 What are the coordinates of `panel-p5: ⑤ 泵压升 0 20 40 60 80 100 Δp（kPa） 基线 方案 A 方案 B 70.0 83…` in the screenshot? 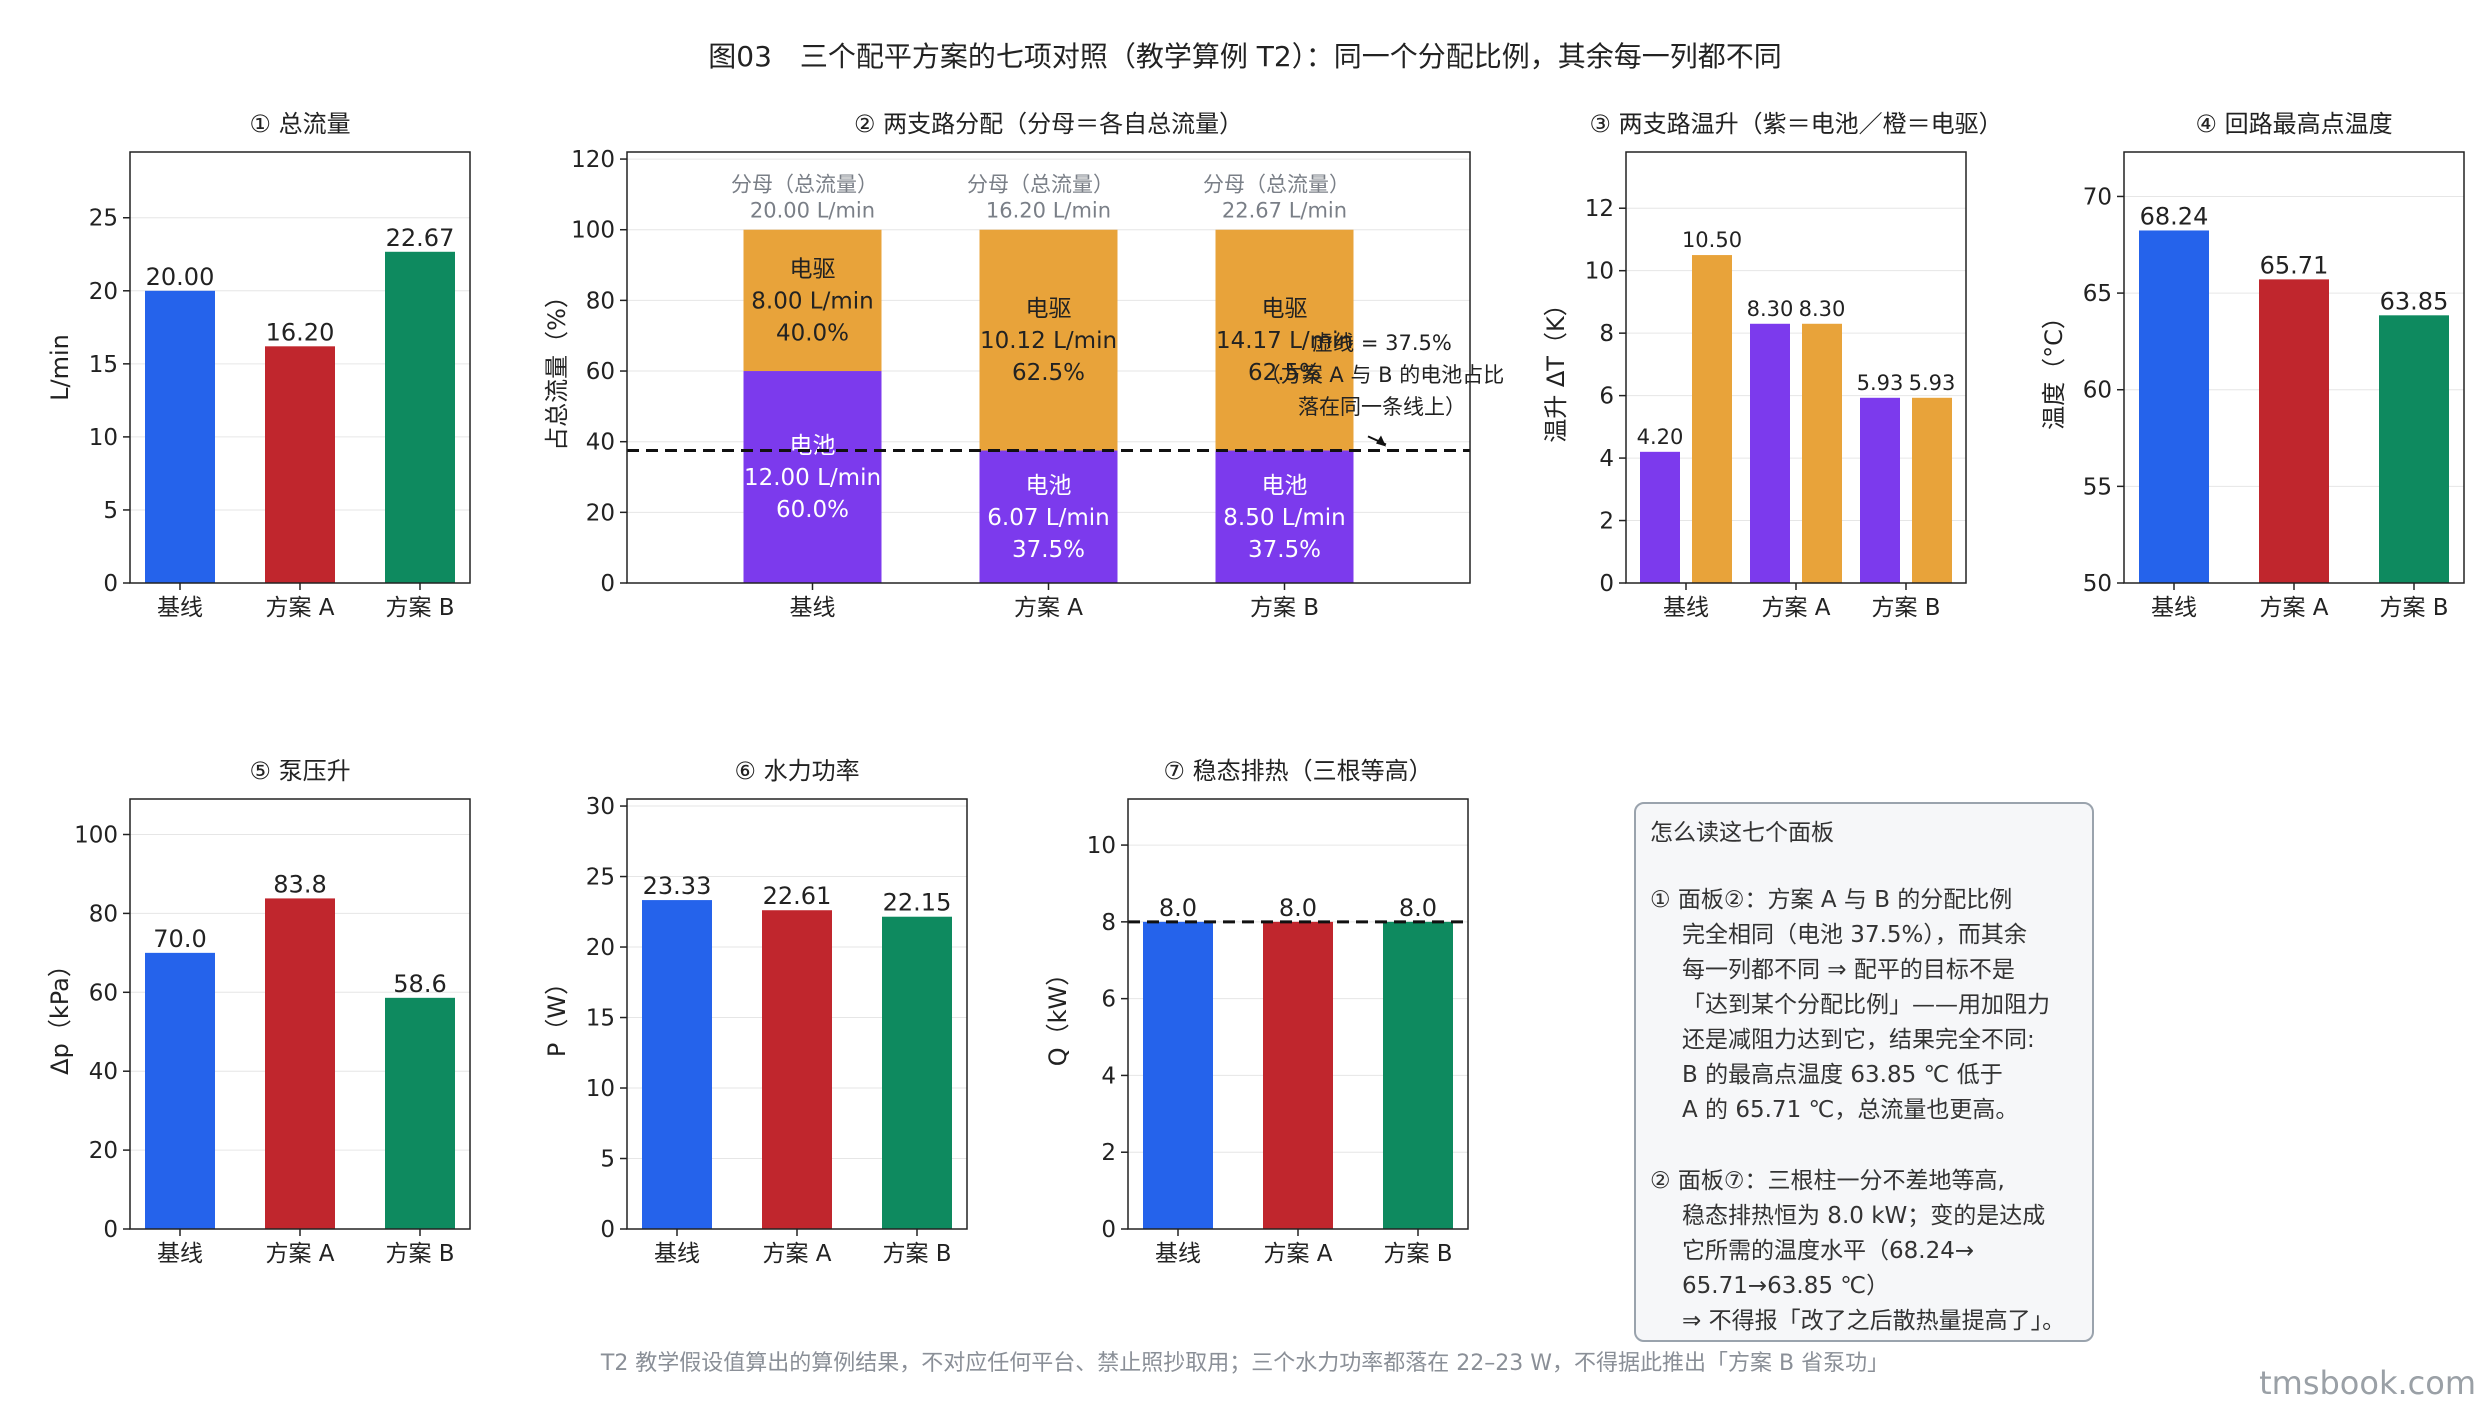 It's located at (258, 1012).